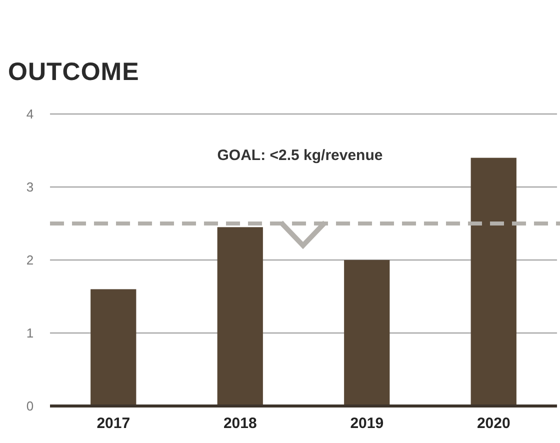 Image resolution: width=560 pixels, height=443 pixels. What do you see at coordinates (30, 333) in the screenshot?
I see `y-tick-label: 1` at bounding box center [30, 333].